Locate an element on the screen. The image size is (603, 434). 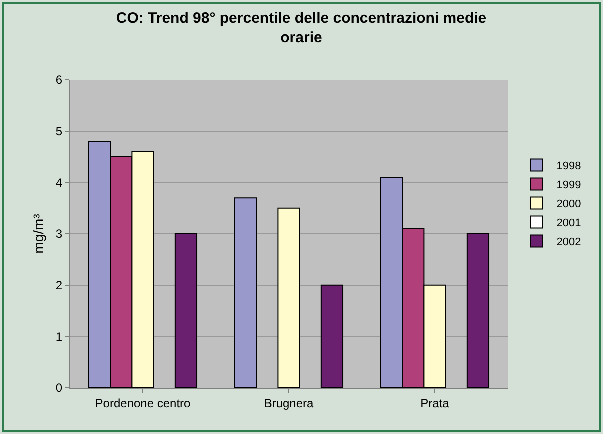
legend-label: 1998 is located at coordinates (569, 166).